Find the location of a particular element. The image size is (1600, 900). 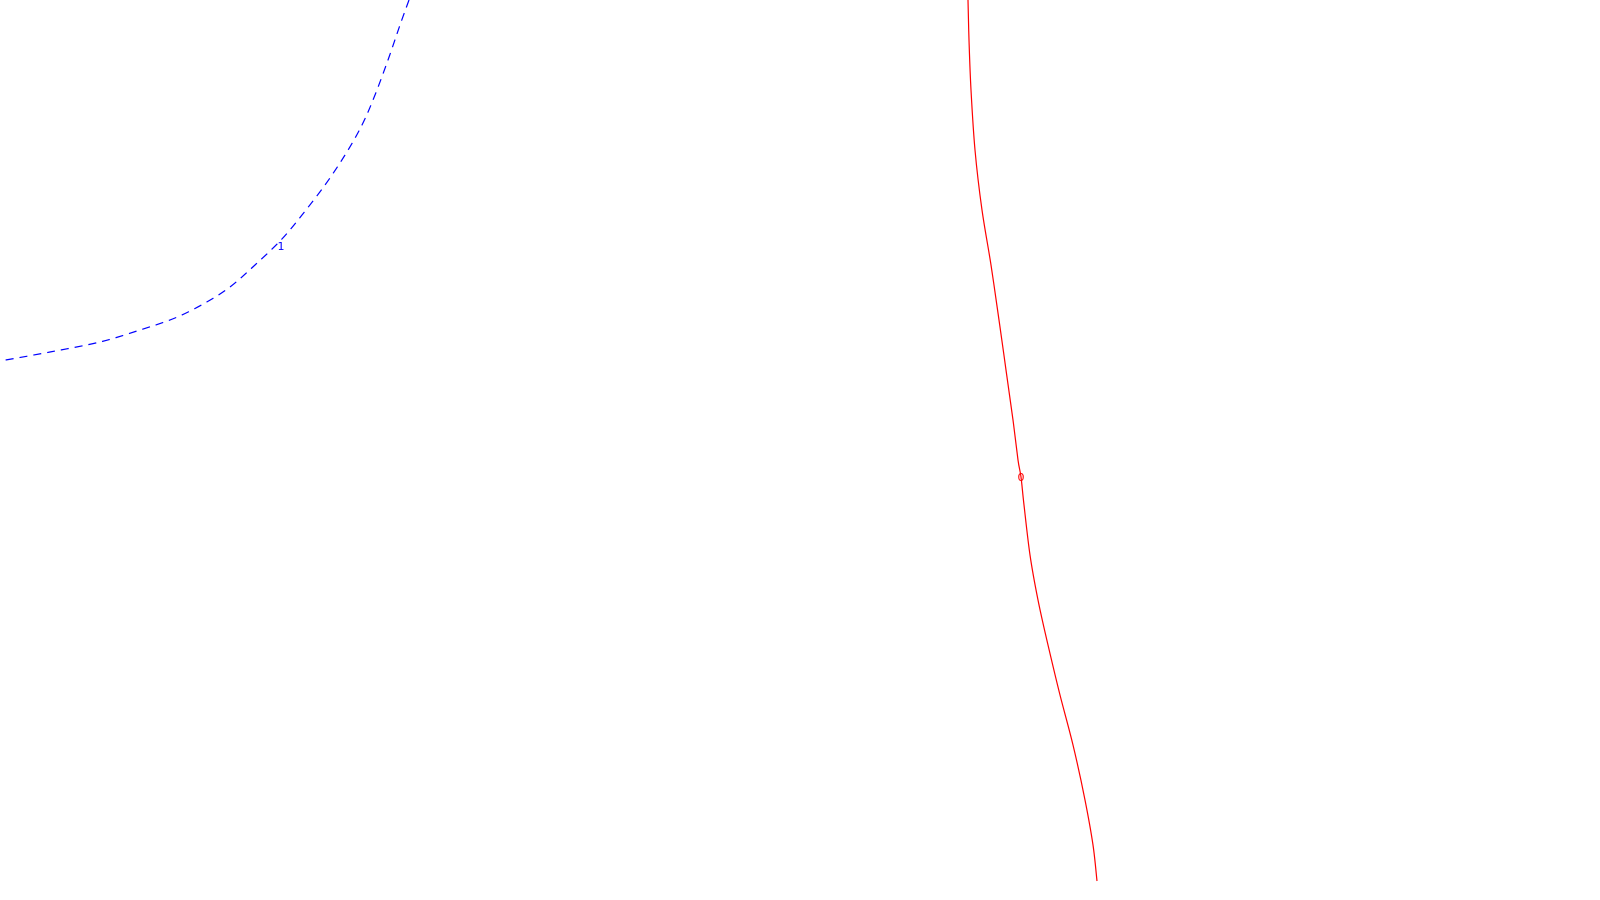

contour-label-1: 1 is located at coordinates (281, 246).